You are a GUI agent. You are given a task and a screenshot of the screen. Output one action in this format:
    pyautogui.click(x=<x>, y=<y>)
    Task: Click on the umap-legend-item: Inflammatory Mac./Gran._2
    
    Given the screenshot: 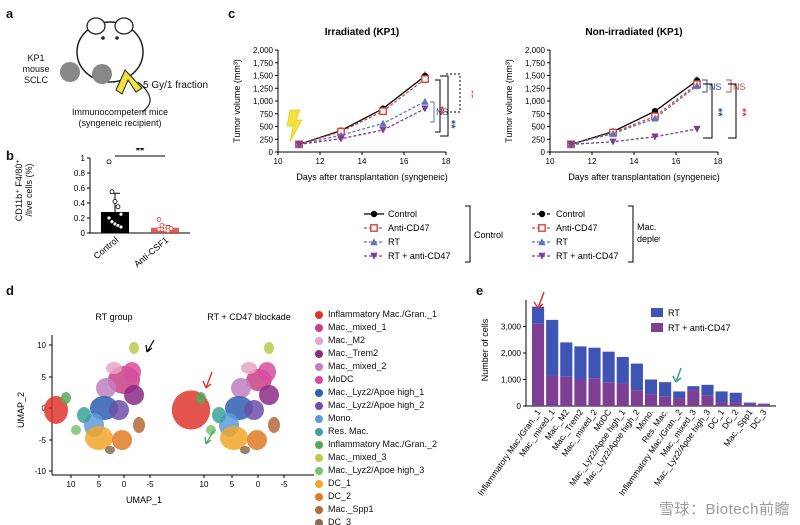 What is the action you would take?
    pyautogui.click(x=376, y=444)
    